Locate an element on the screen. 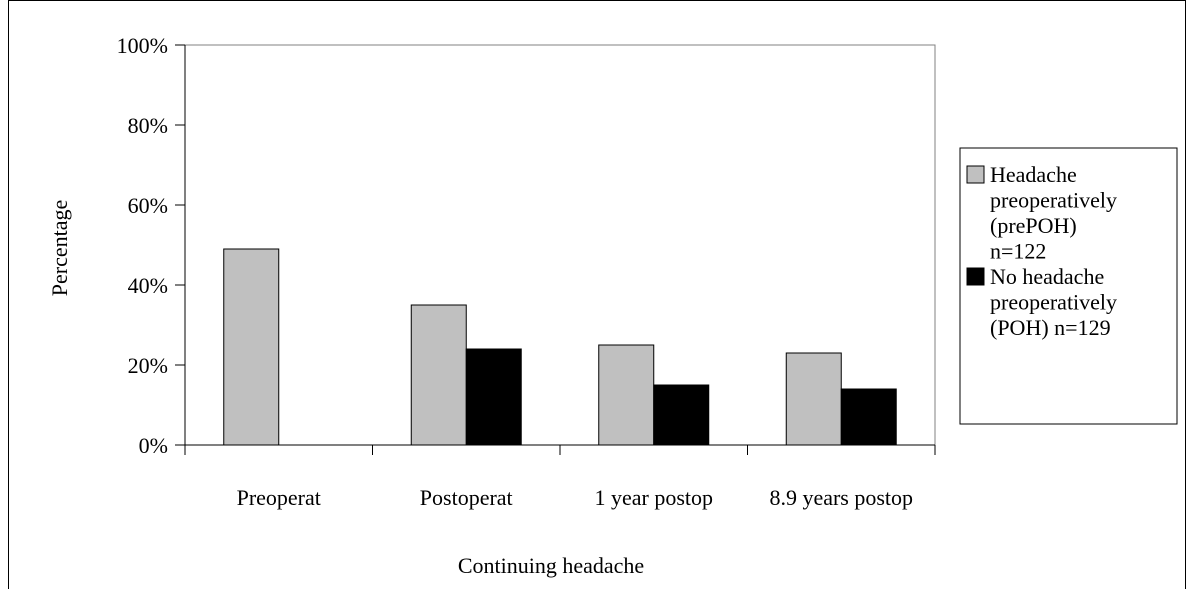 Image resolution: width=1187 pixels, height=589 pixels. y-tick-label: 80% is located at coordinates (148, 125).